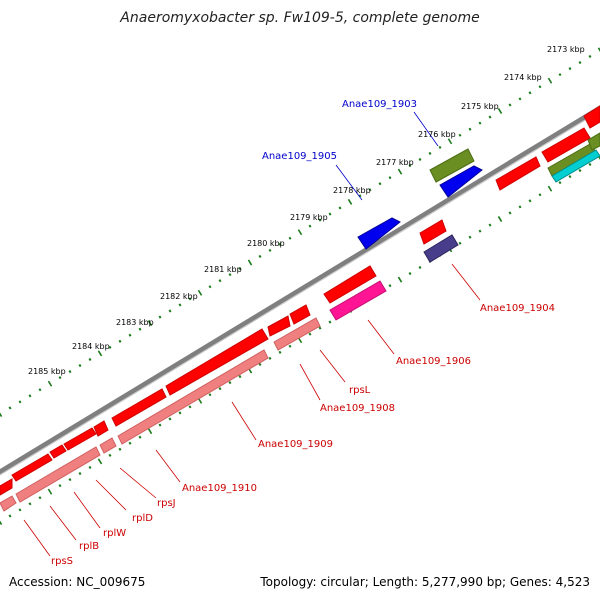 This screenshot has height=600, width=600. I want to click on gene-label: rplB, so click(89, 546).